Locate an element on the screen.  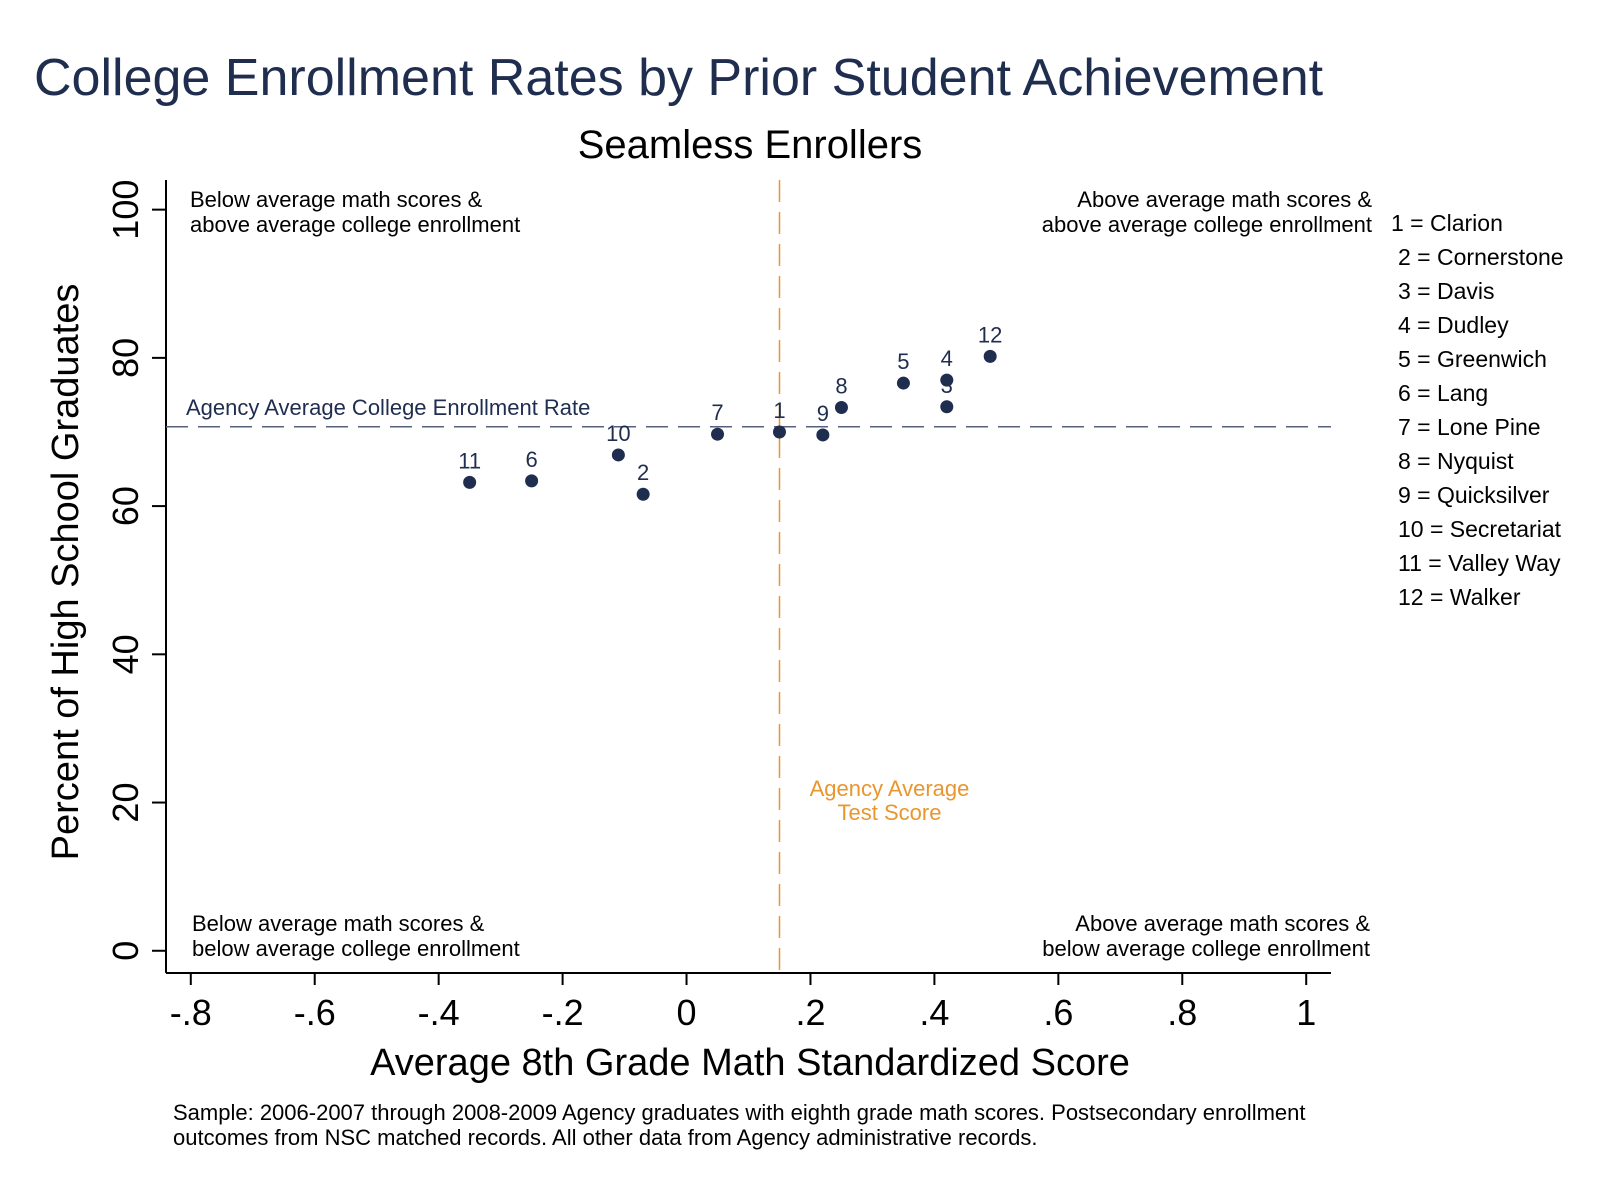
legend-entry: 1 = Clarion is located at coordinates (1447, 223).